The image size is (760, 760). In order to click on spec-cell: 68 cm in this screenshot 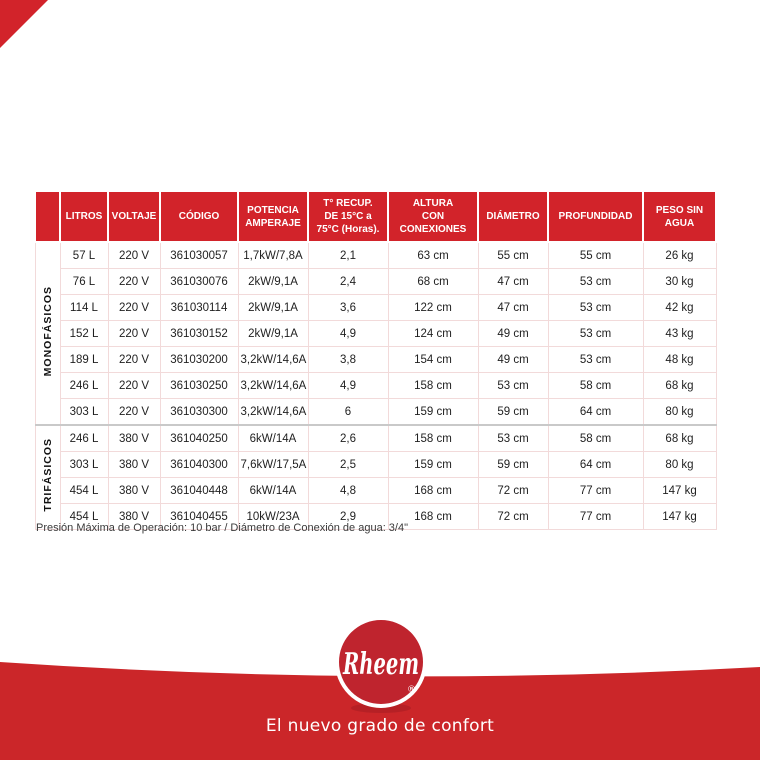, I will do `click(433, 281)`.